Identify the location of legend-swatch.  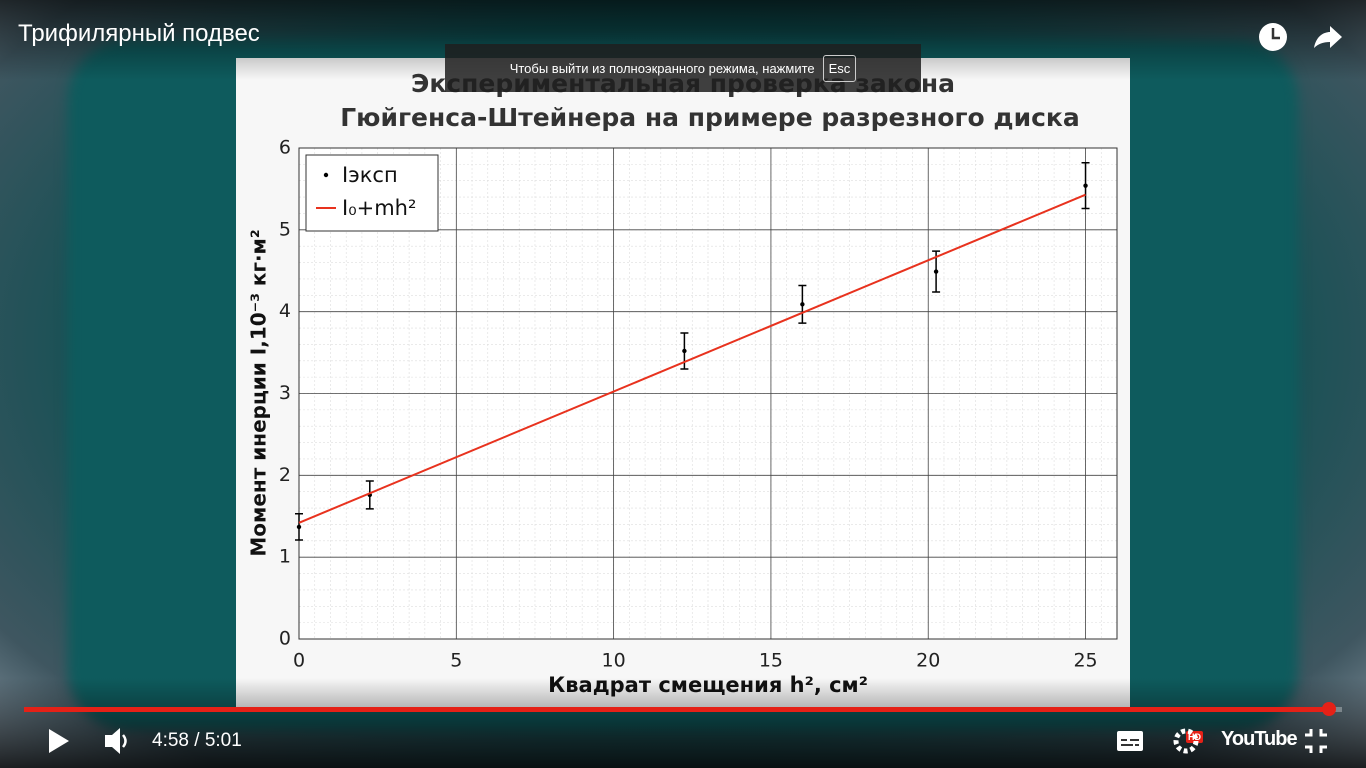
(326, 175).